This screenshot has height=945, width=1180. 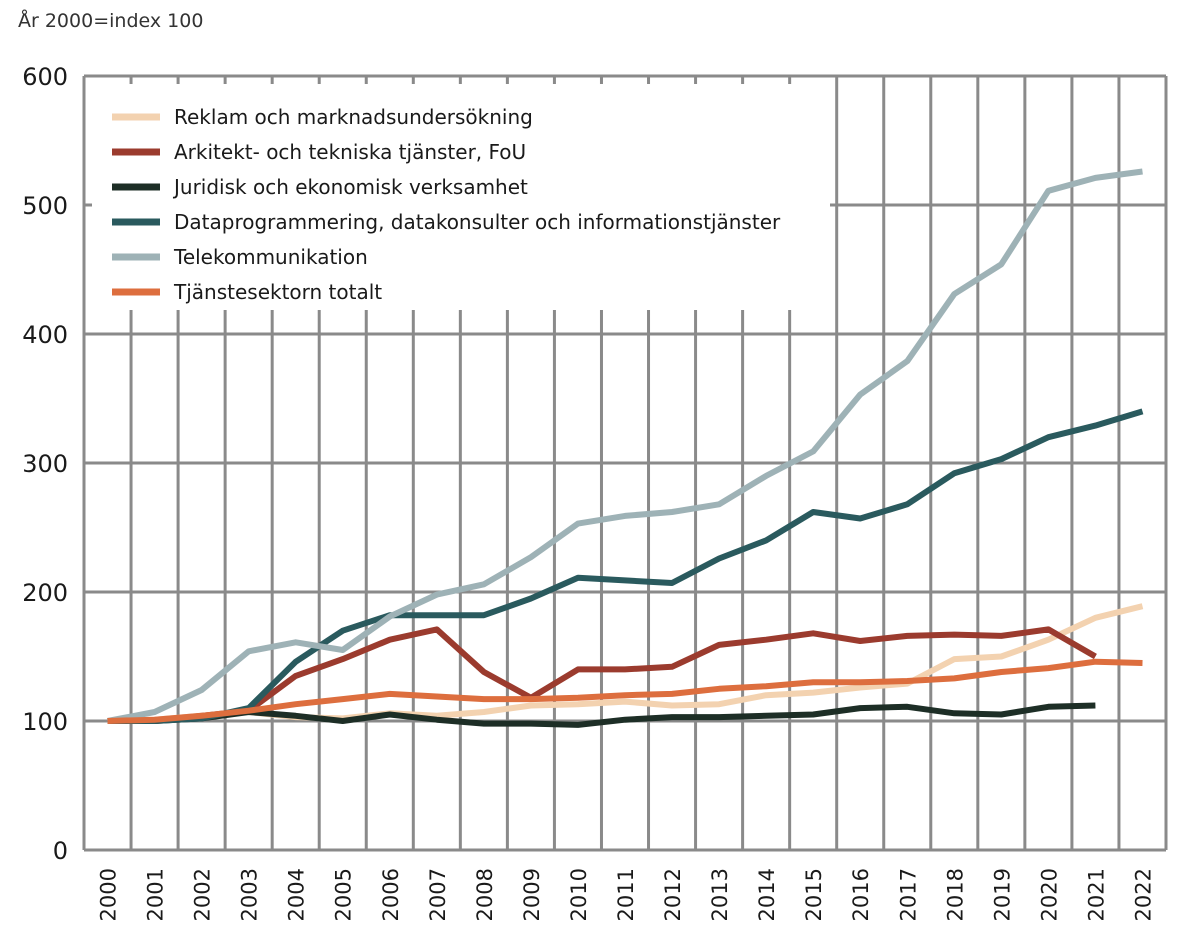 I want to click on x-tick-label: 2008, so click(x=485, y=894).